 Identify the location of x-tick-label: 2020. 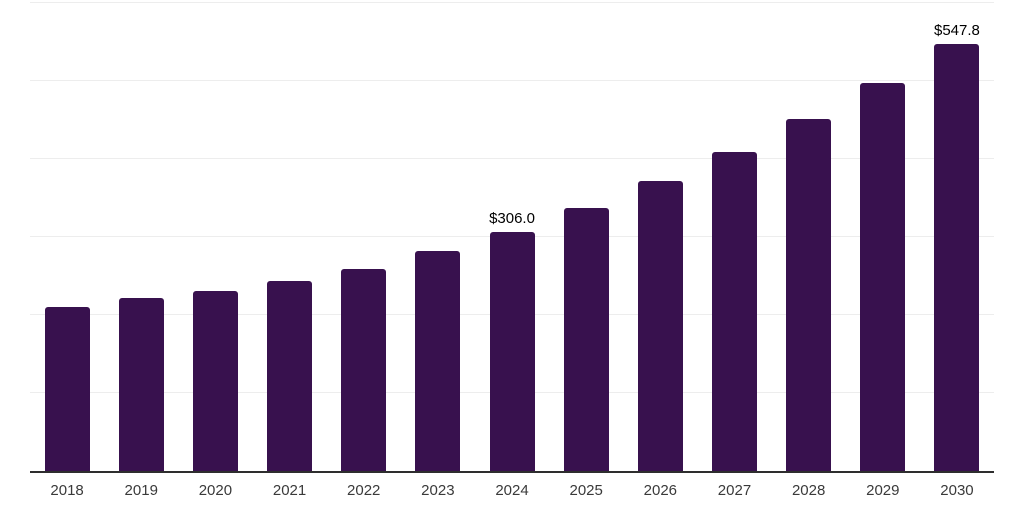
(215, 490).